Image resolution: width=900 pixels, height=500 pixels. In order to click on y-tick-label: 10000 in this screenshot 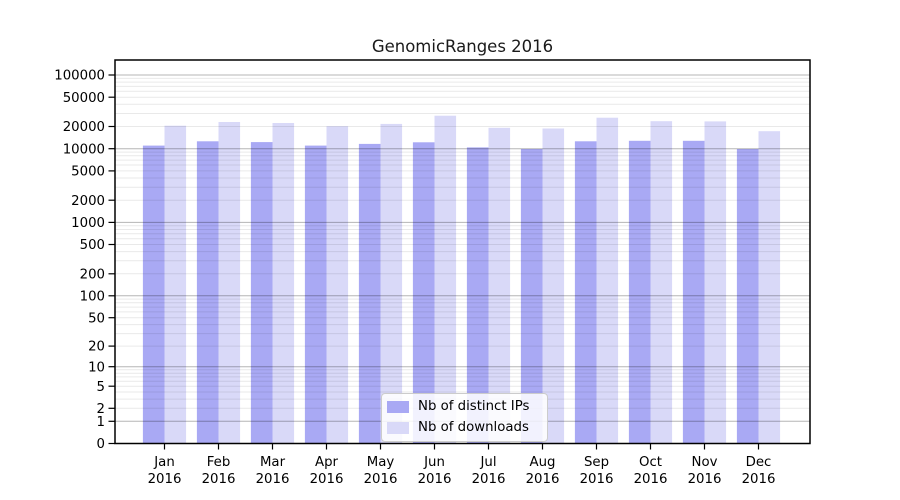, I will do `click(84, 149)`.